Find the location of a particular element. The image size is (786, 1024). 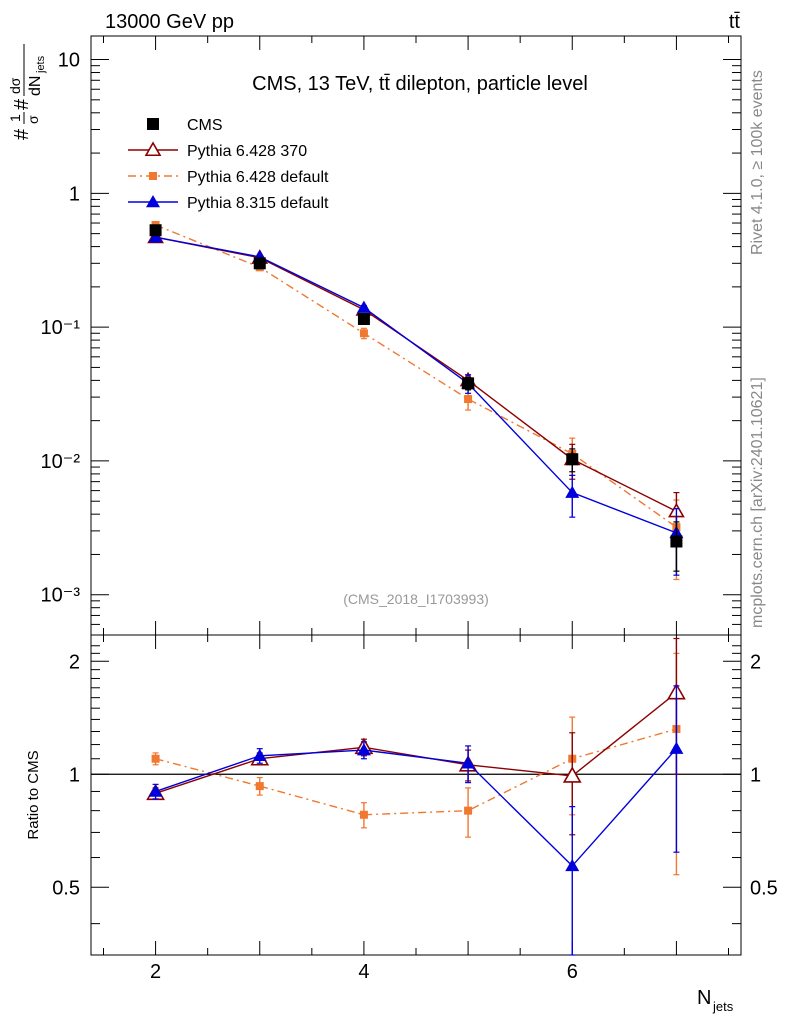

legend-item-py8_default: Pythia 8.315 default is located at coordinates (228, 203).